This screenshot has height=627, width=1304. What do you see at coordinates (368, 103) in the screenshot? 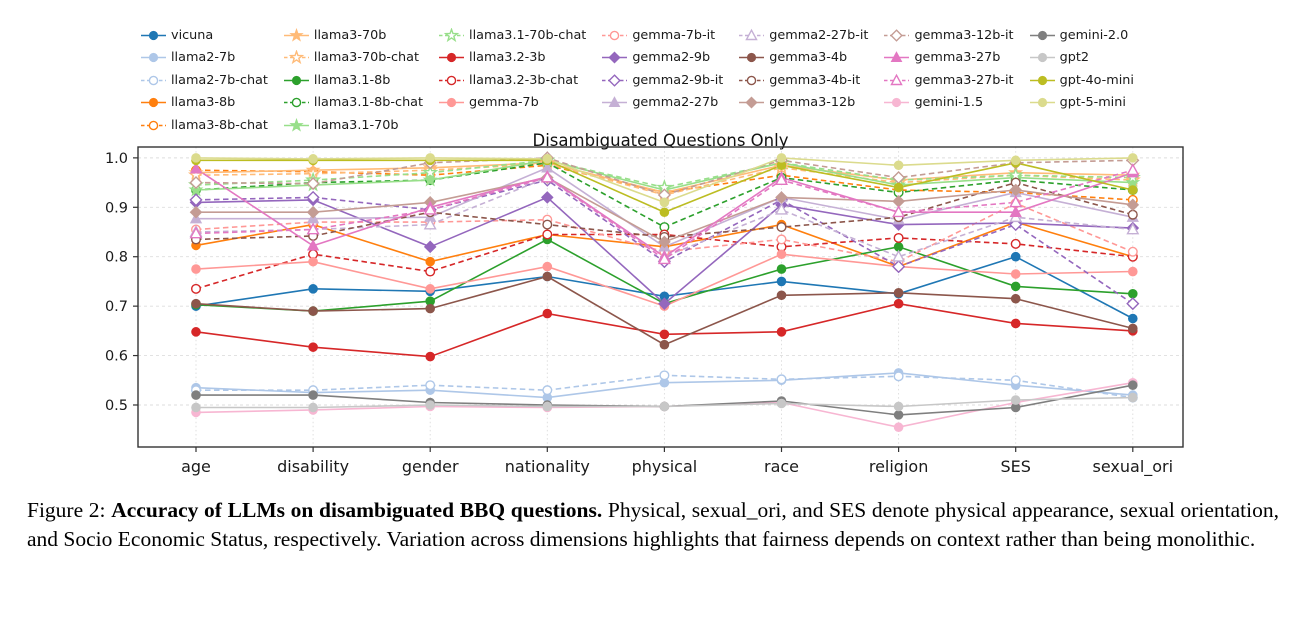
I see `legend-label: llama3.1-8b-chat` at bounding box center [368, 103].